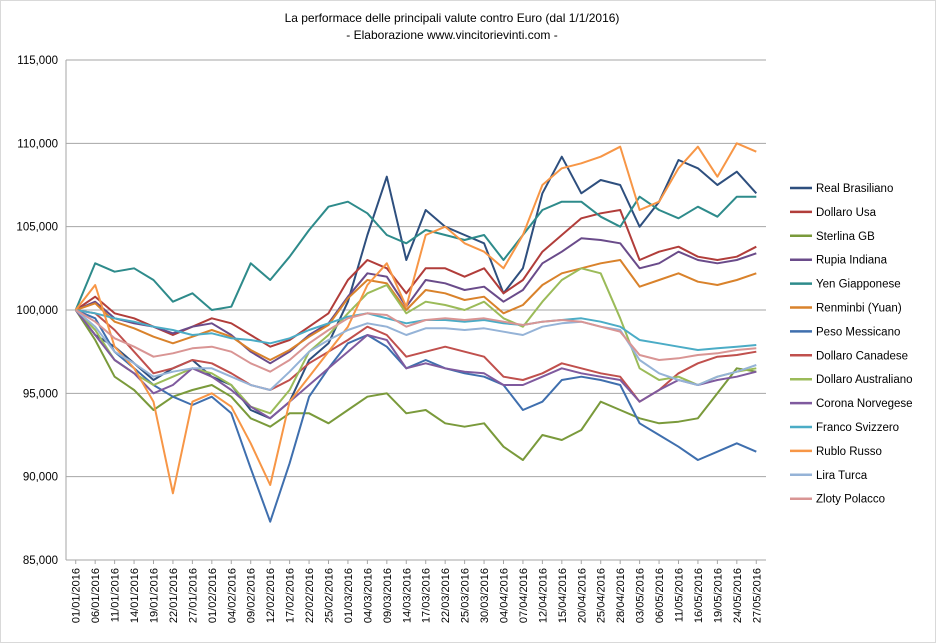 The image size is (936, 643). What do you see at coordinates (699, 595) in the screenshot?
I see `x-tick-label: 16/05/2016` at bounding box center [699, 595].